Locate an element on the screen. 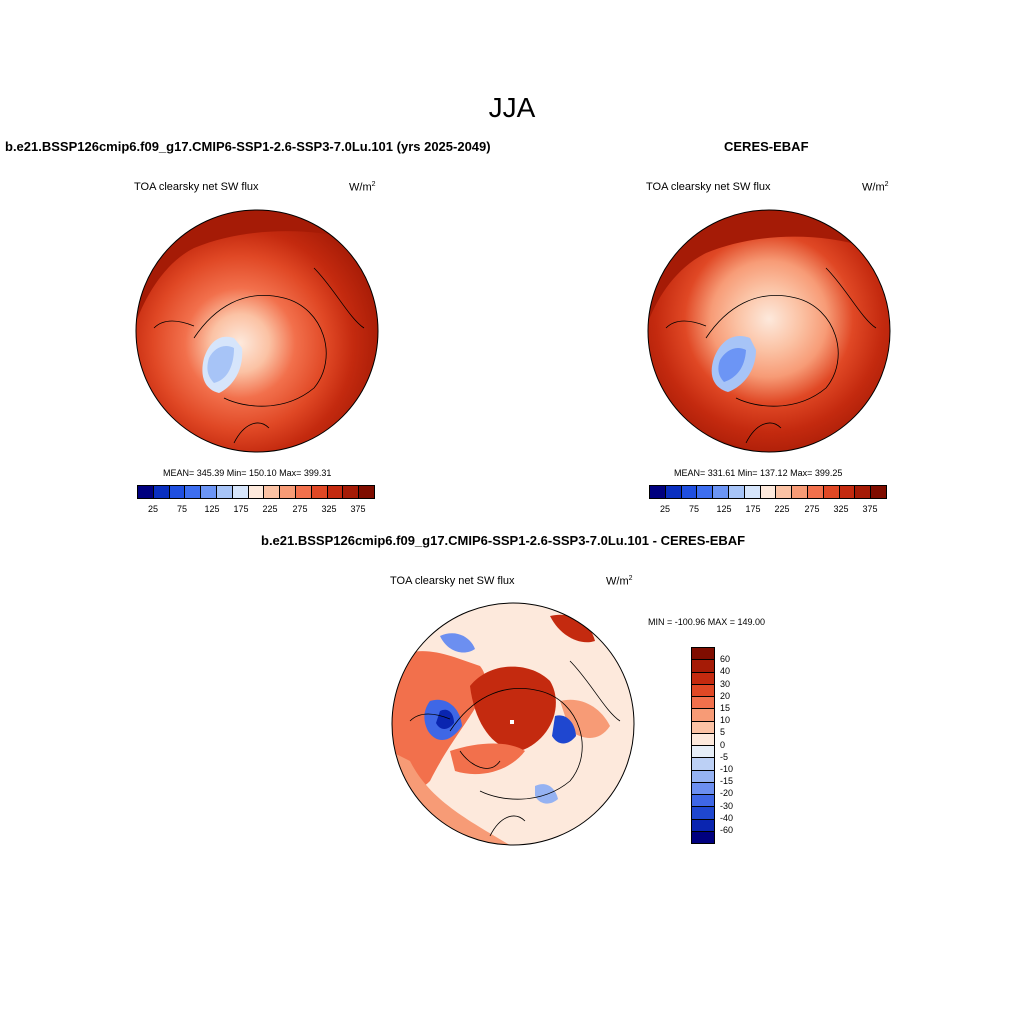 The image size is (1024, 1024). diff-colorbar-label: 60 is located at coordinates (725, 659).